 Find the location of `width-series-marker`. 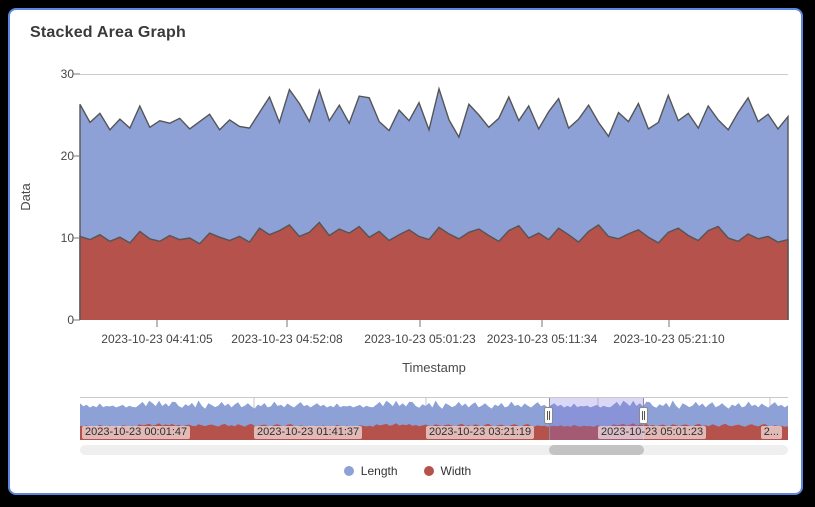

width-series-marker is located at coordinates (428, 471).